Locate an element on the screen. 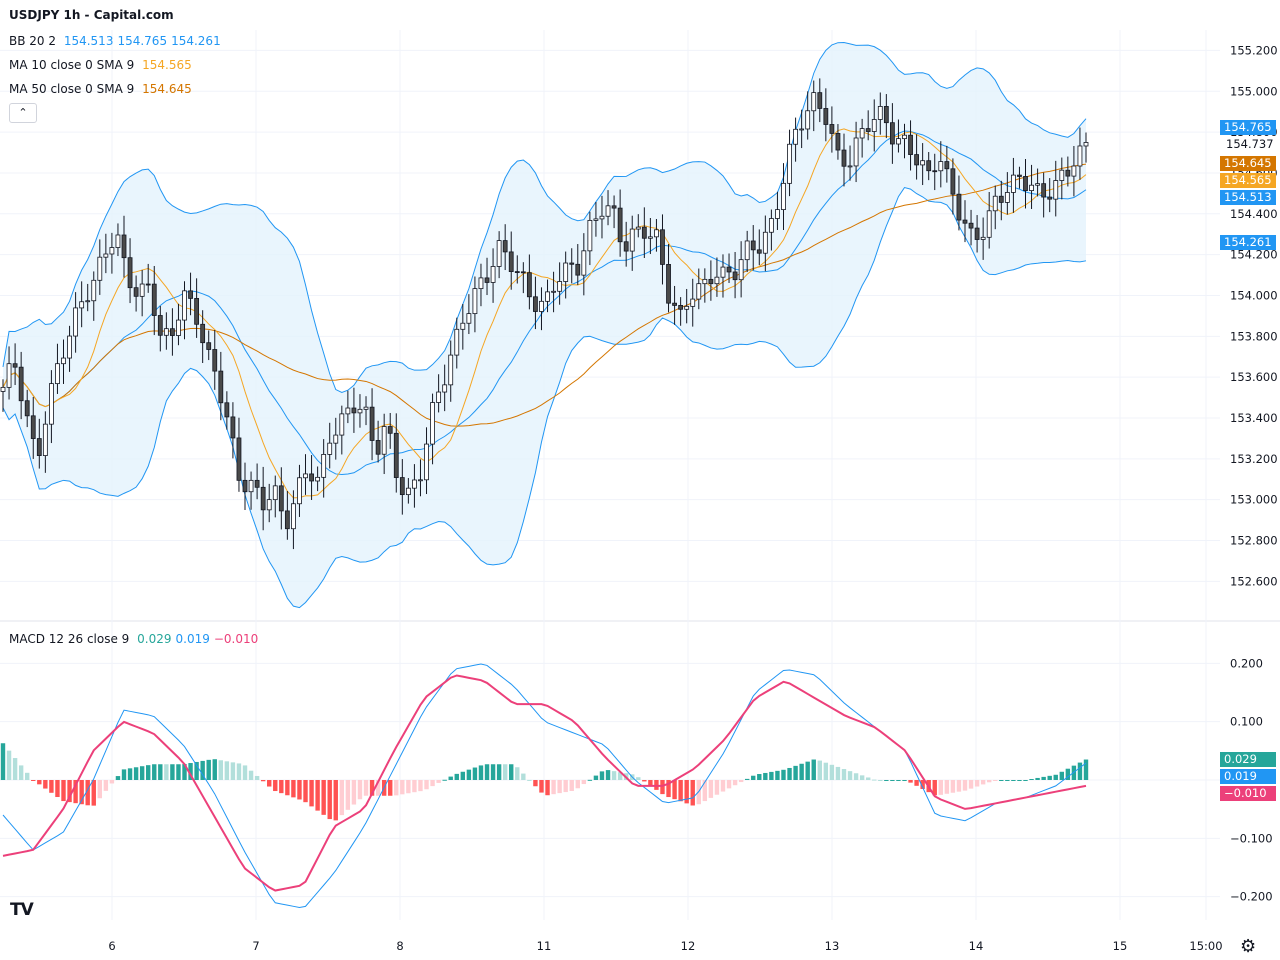 The height and width of the screenshot is (960, 1280). time-tick-label: 14 is located at coordinates (976, 946).